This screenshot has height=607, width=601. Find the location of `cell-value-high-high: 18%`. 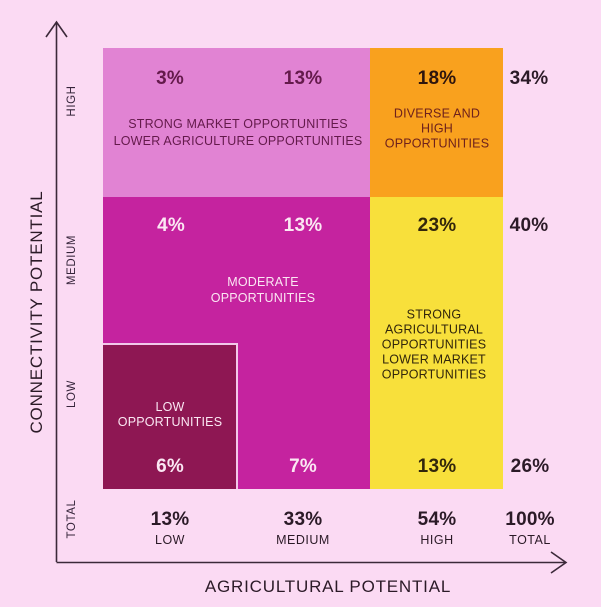

cell-value-high-high: 18% is located at coordinates (437, 78).